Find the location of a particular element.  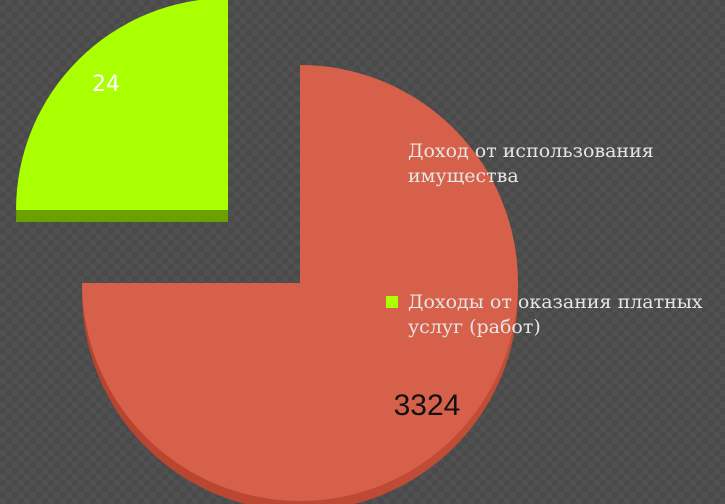

legend-label: Доходы от оказания платных услуг (работ) is located at coordinates (555, 314).